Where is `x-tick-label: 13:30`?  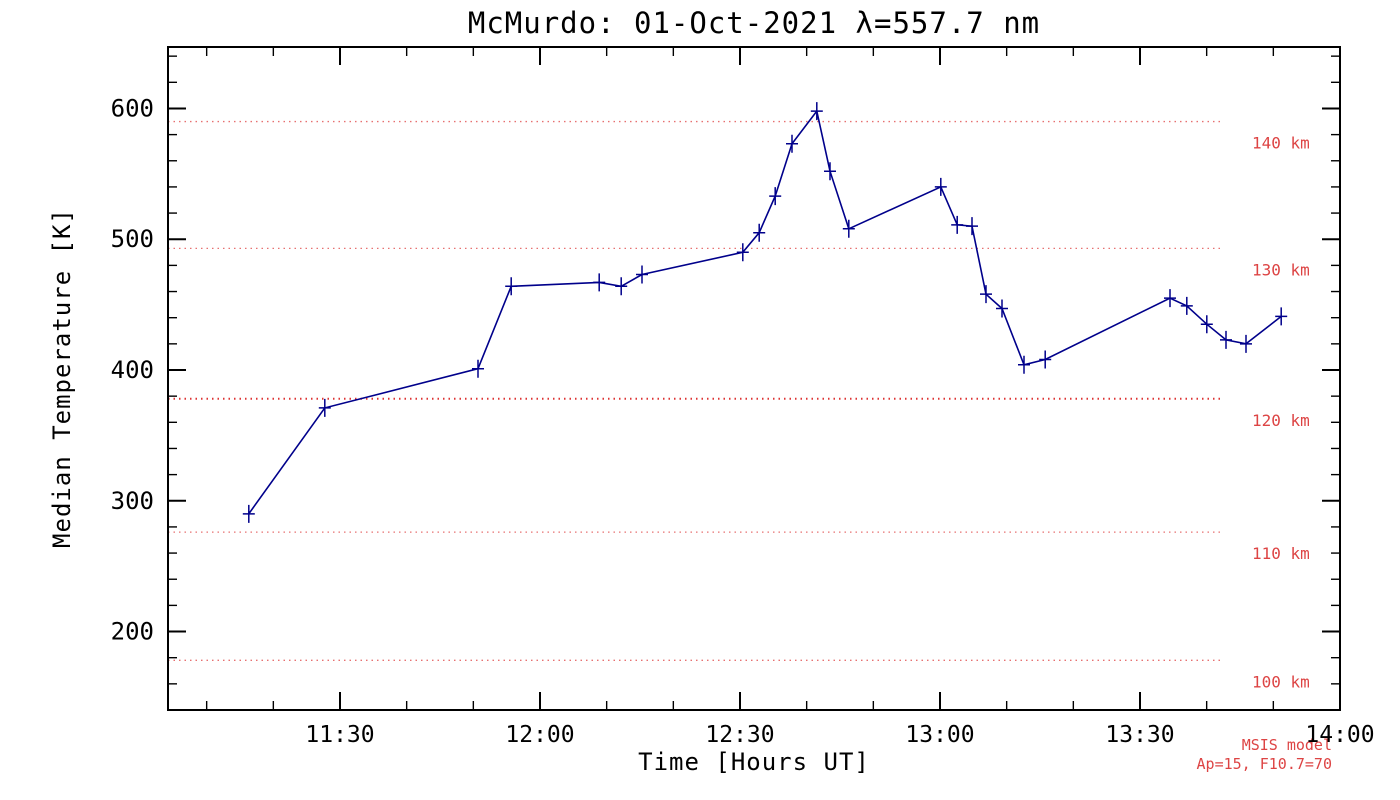 x-tick-label: 13:30 is located at coordinates (1139, 735).